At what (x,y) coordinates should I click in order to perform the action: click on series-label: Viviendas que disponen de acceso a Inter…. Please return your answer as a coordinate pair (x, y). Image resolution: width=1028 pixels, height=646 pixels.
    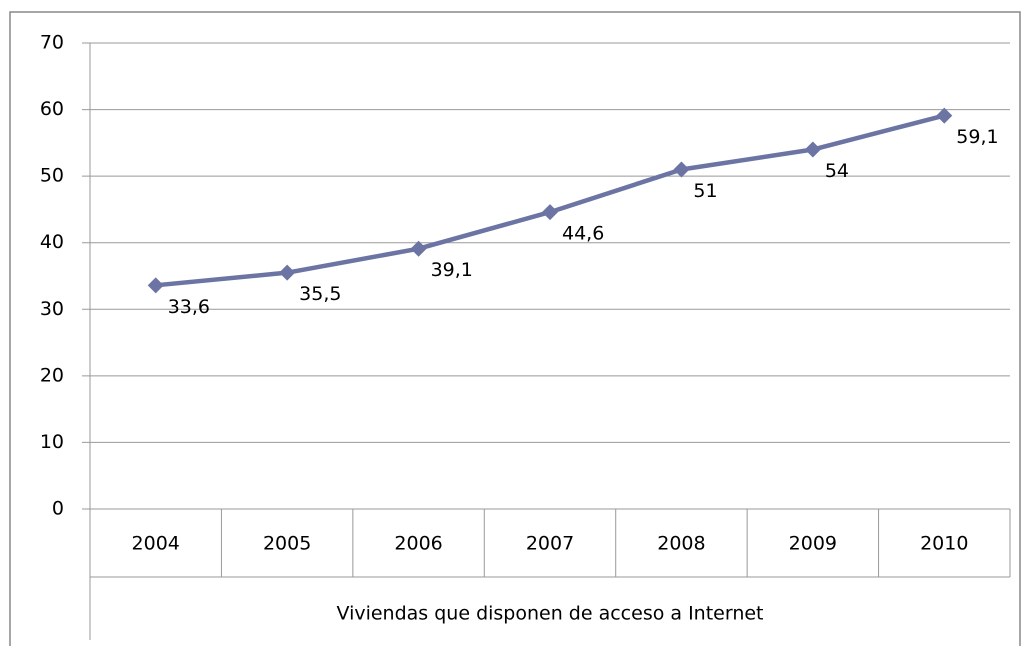
    Looking at the image, I should click on (549, 614).